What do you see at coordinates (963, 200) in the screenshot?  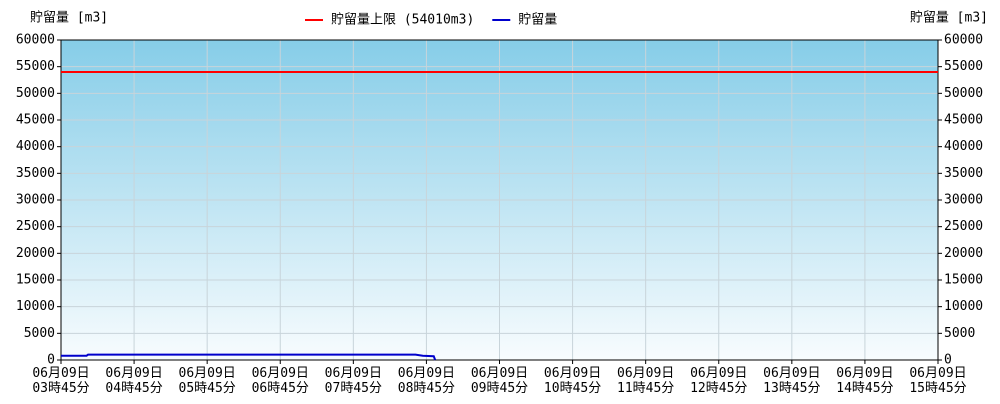 I see `y2-tick-label: 30000` at bounding box center [963, 200].